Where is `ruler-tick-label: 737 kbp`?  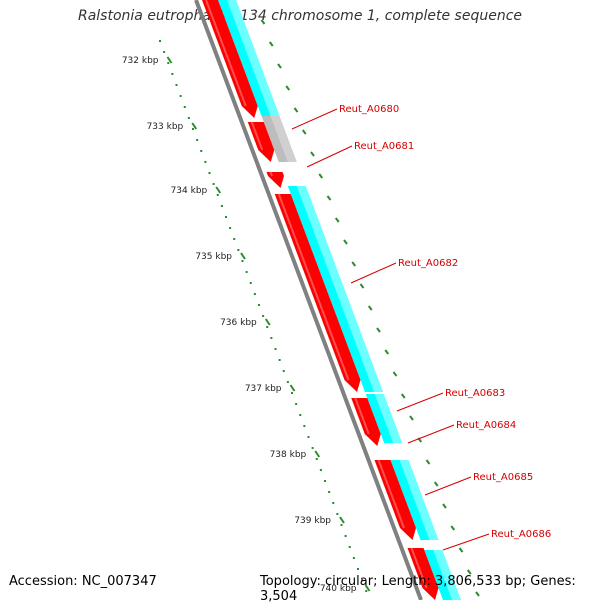 ruler-tick-label: 737 kbp is located at coordinates (263, 389).